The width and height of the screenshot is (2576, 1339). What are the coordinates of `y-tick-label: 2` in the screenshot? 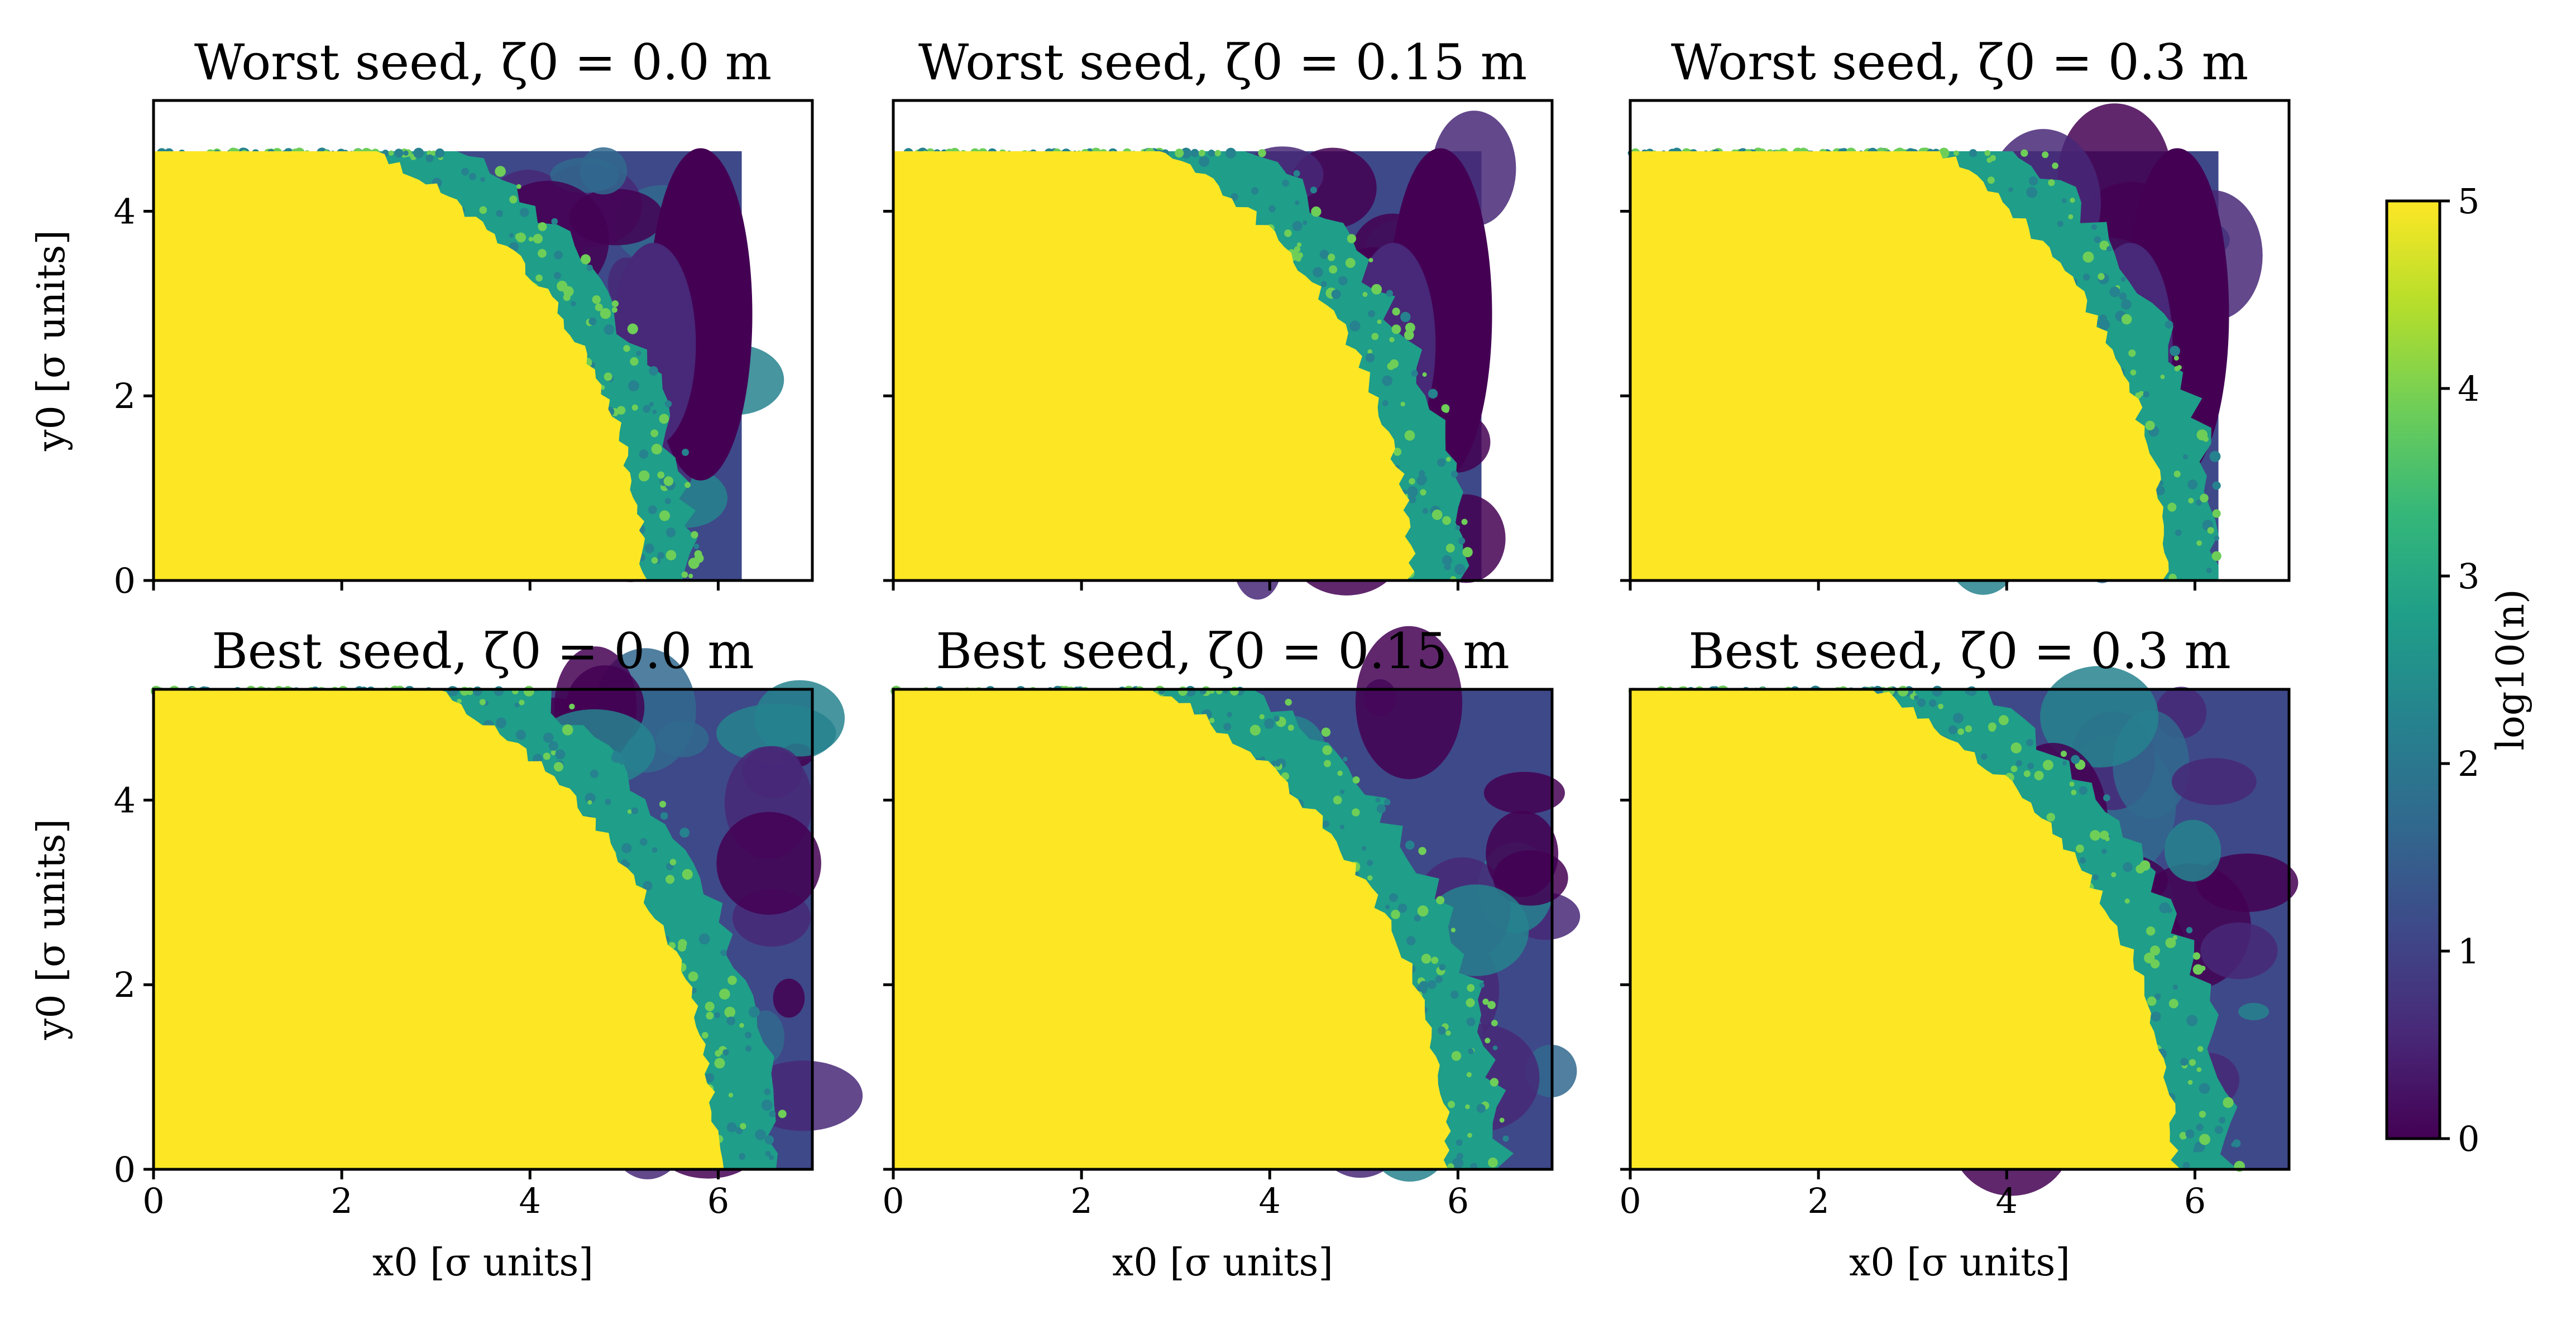 It's located at (125, 396).